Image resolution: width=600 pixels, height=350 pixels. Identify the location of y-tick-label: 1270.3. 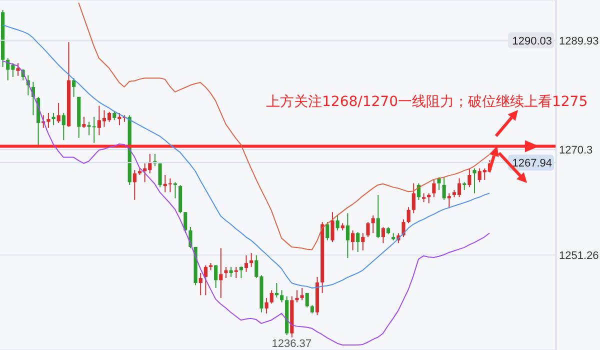
(576, 150).